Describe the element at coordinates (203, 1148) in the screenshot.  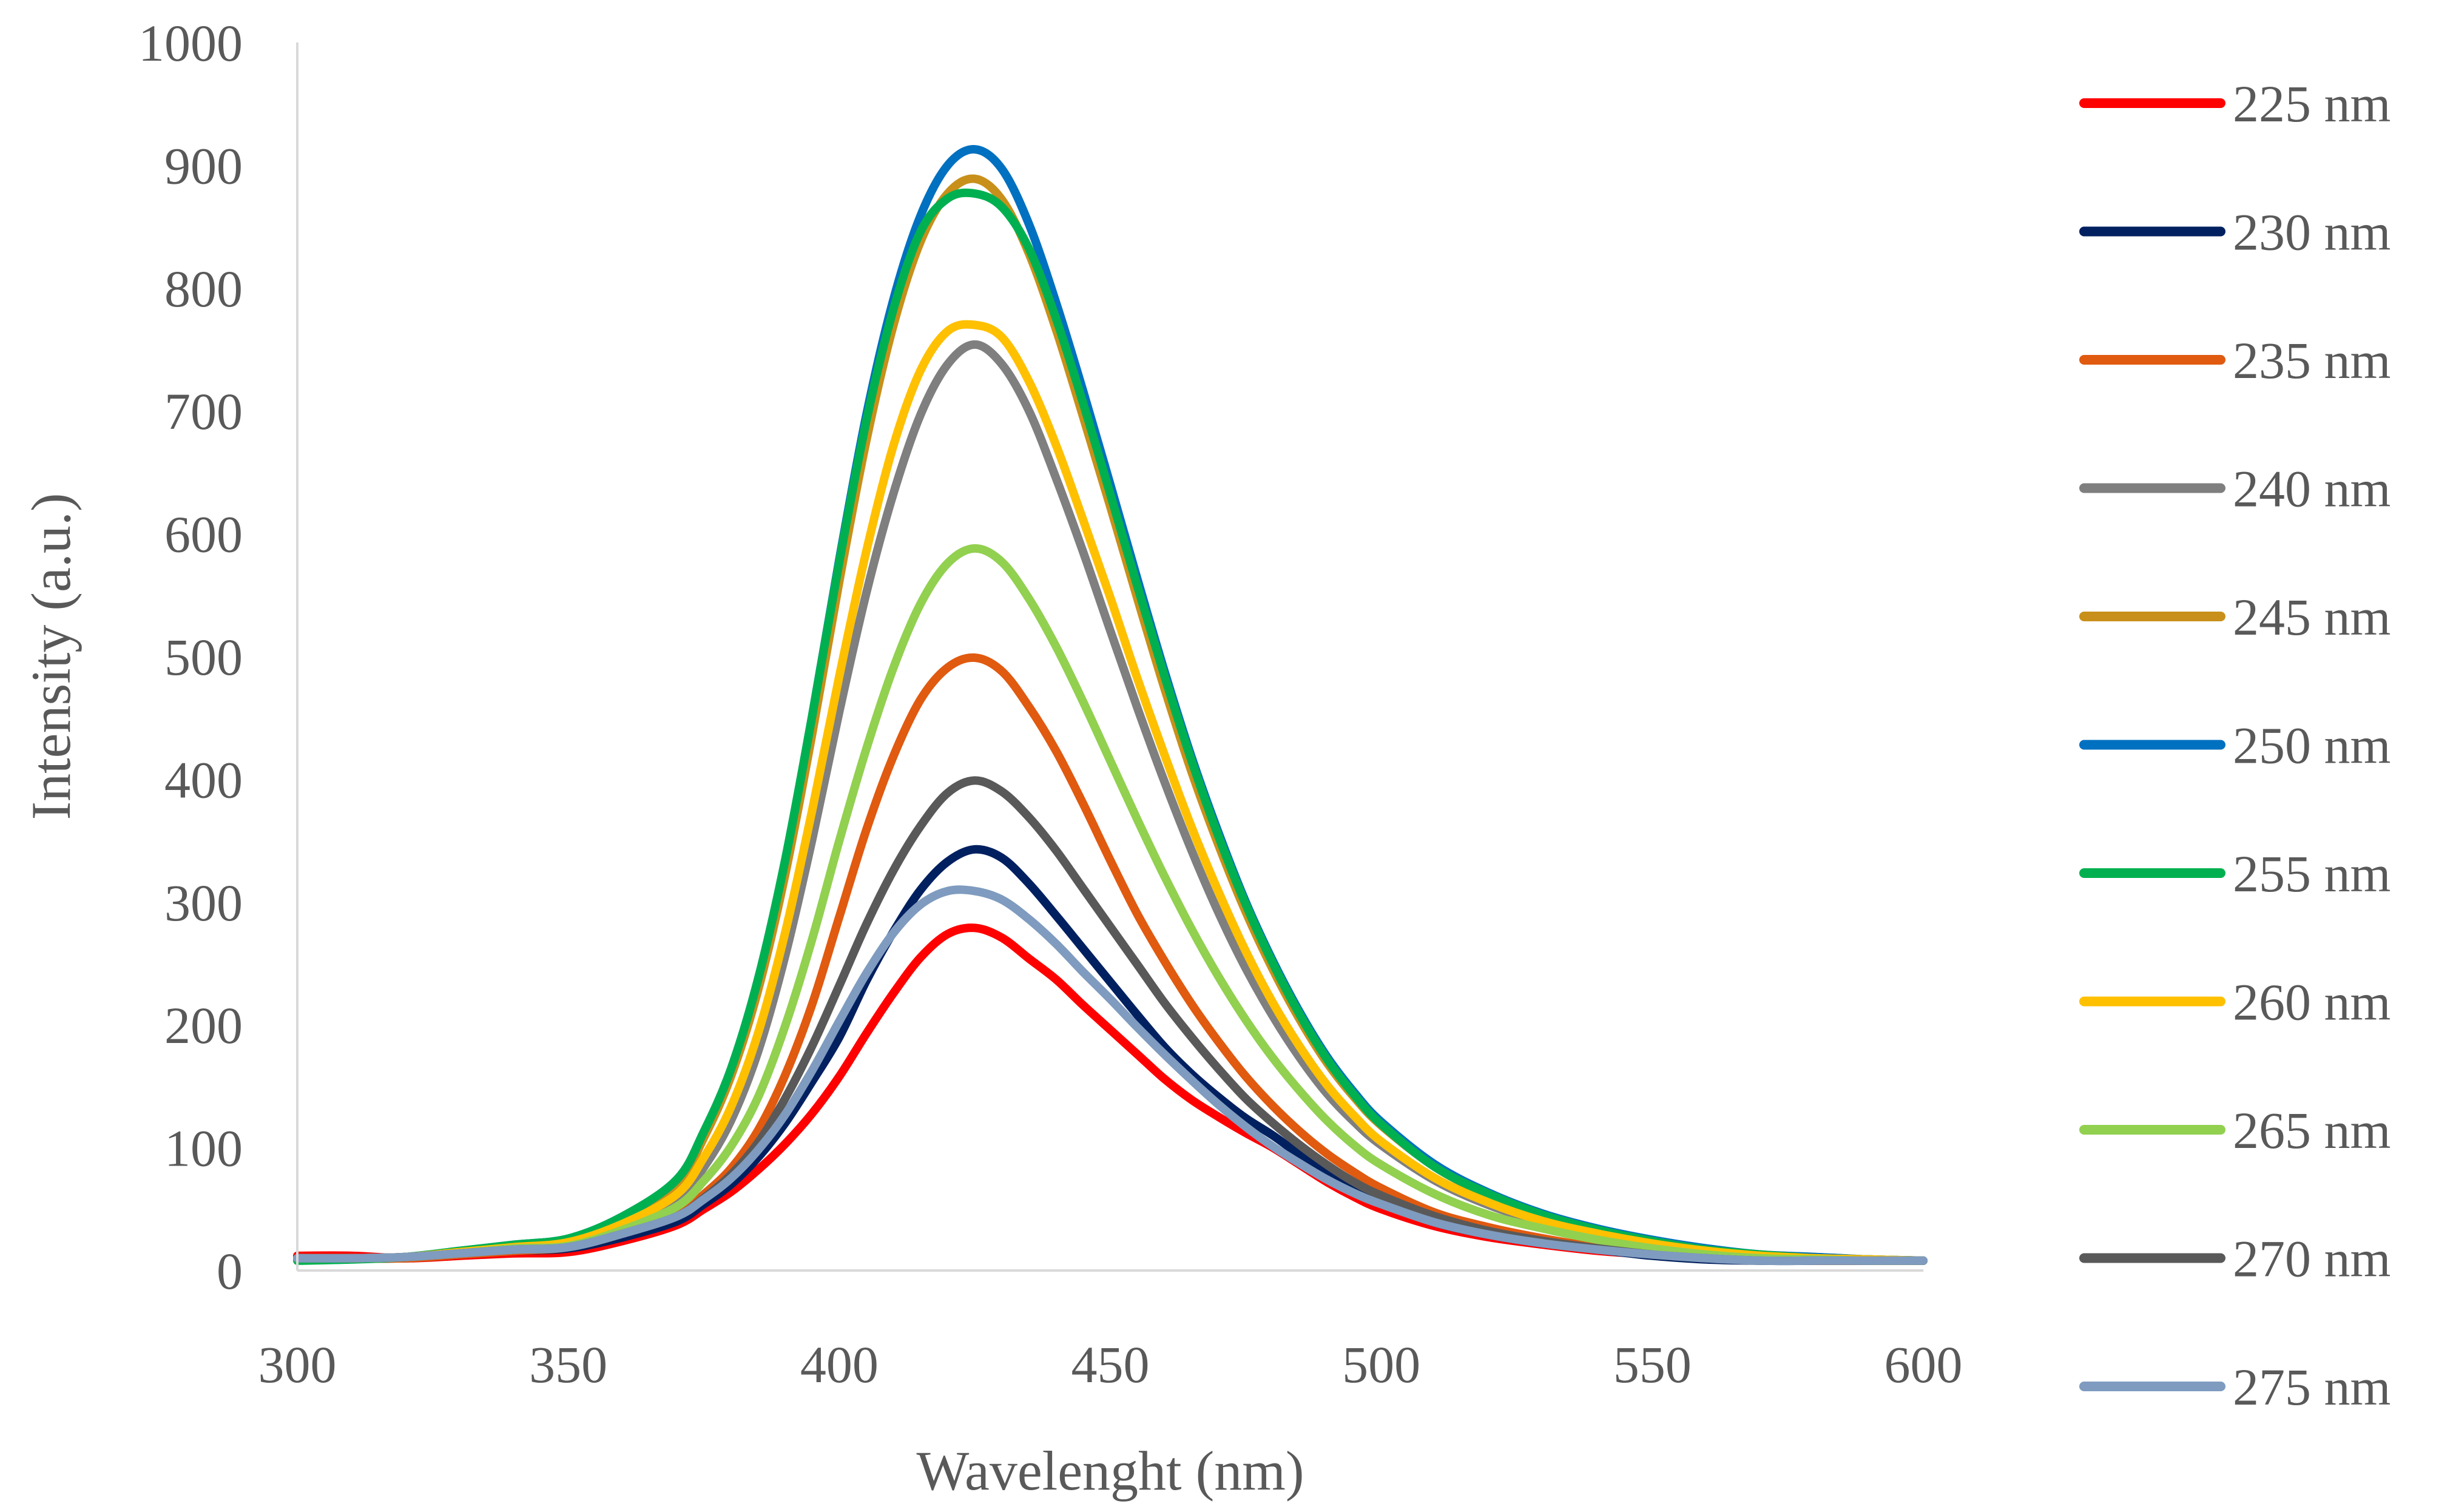
I see `y-tick-label: 100` at that location.